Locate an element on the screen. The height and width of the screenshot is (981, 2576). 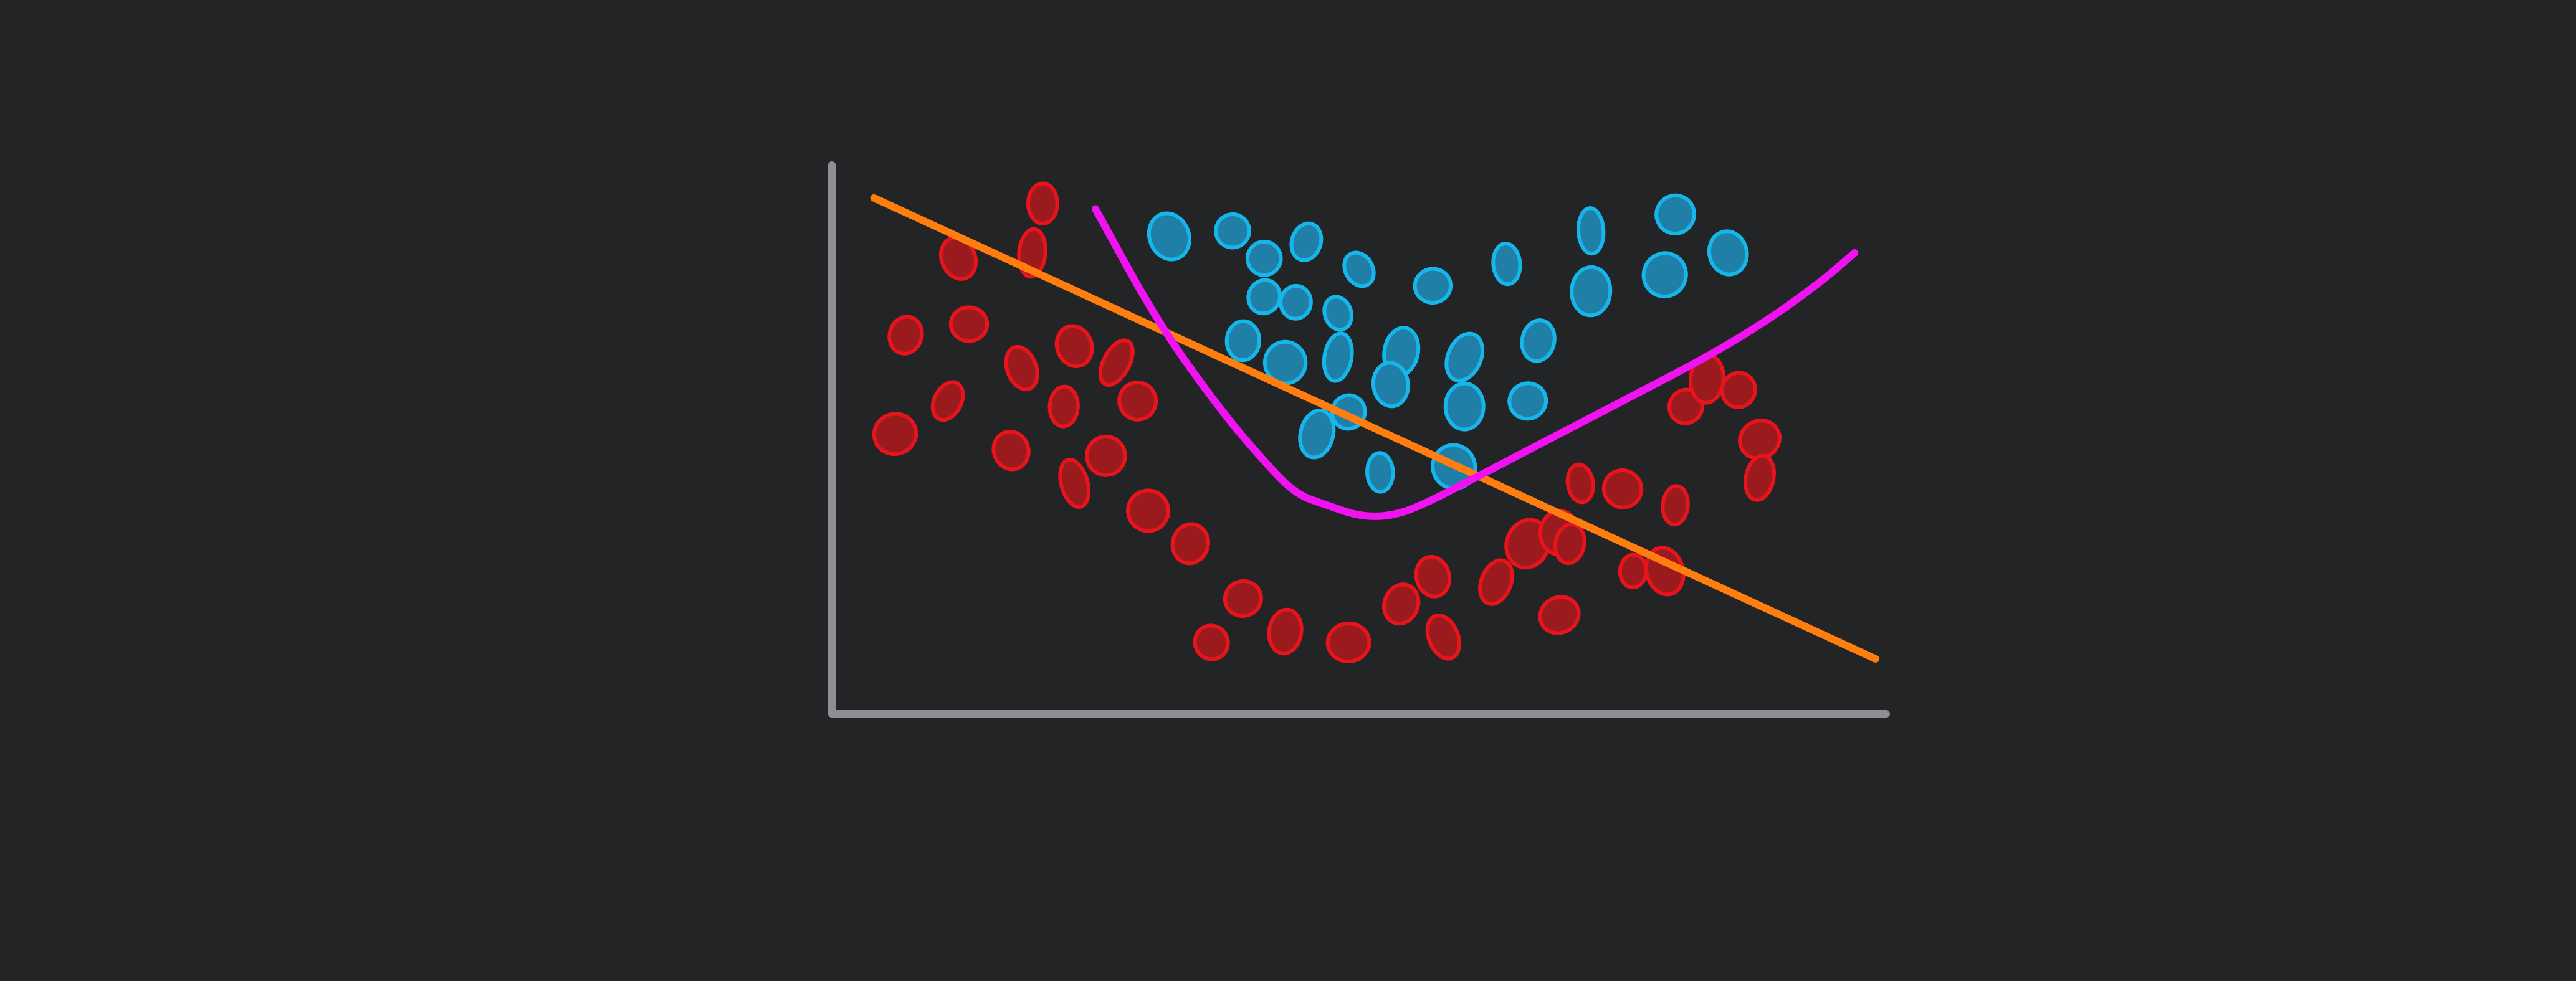
curved-decision-boundary is located at coordinates (1475, 362).